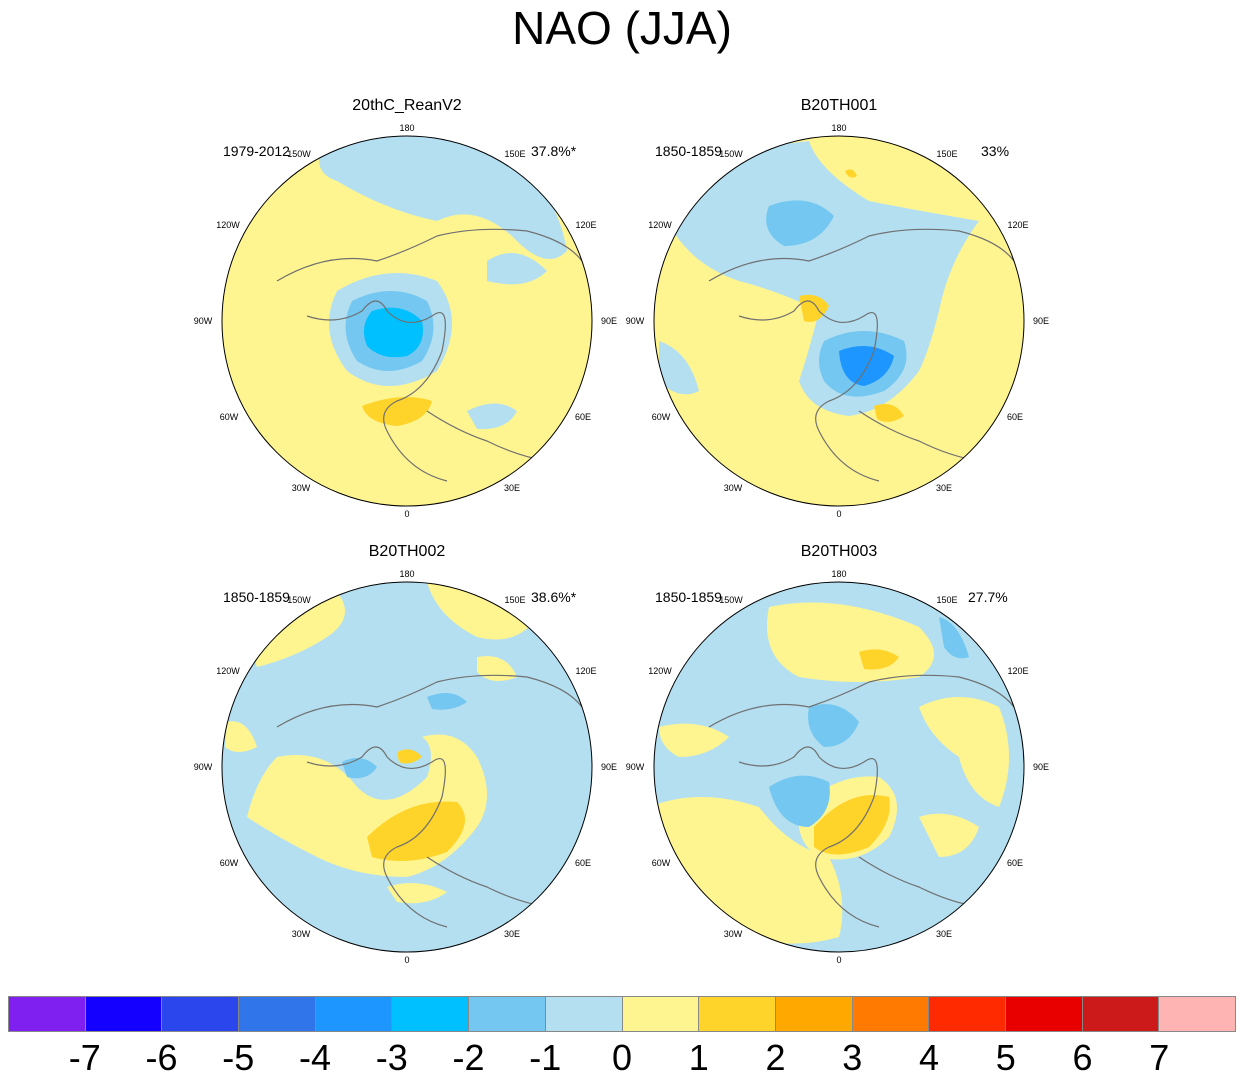  What do you see at coordinates (84, 1057) in the screenshot?
I see `colorbar-tick-label: -7` at bounding box center [84, 1057].